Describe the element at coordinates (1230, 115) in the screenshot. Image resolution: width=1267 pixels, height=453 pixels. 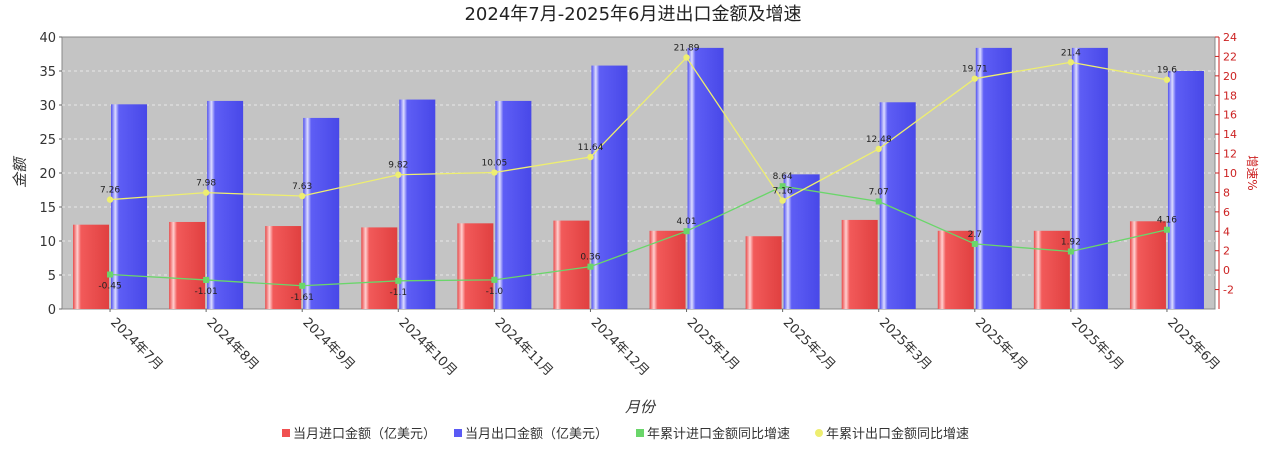
I see `y2-tick-label: 16` at that location.